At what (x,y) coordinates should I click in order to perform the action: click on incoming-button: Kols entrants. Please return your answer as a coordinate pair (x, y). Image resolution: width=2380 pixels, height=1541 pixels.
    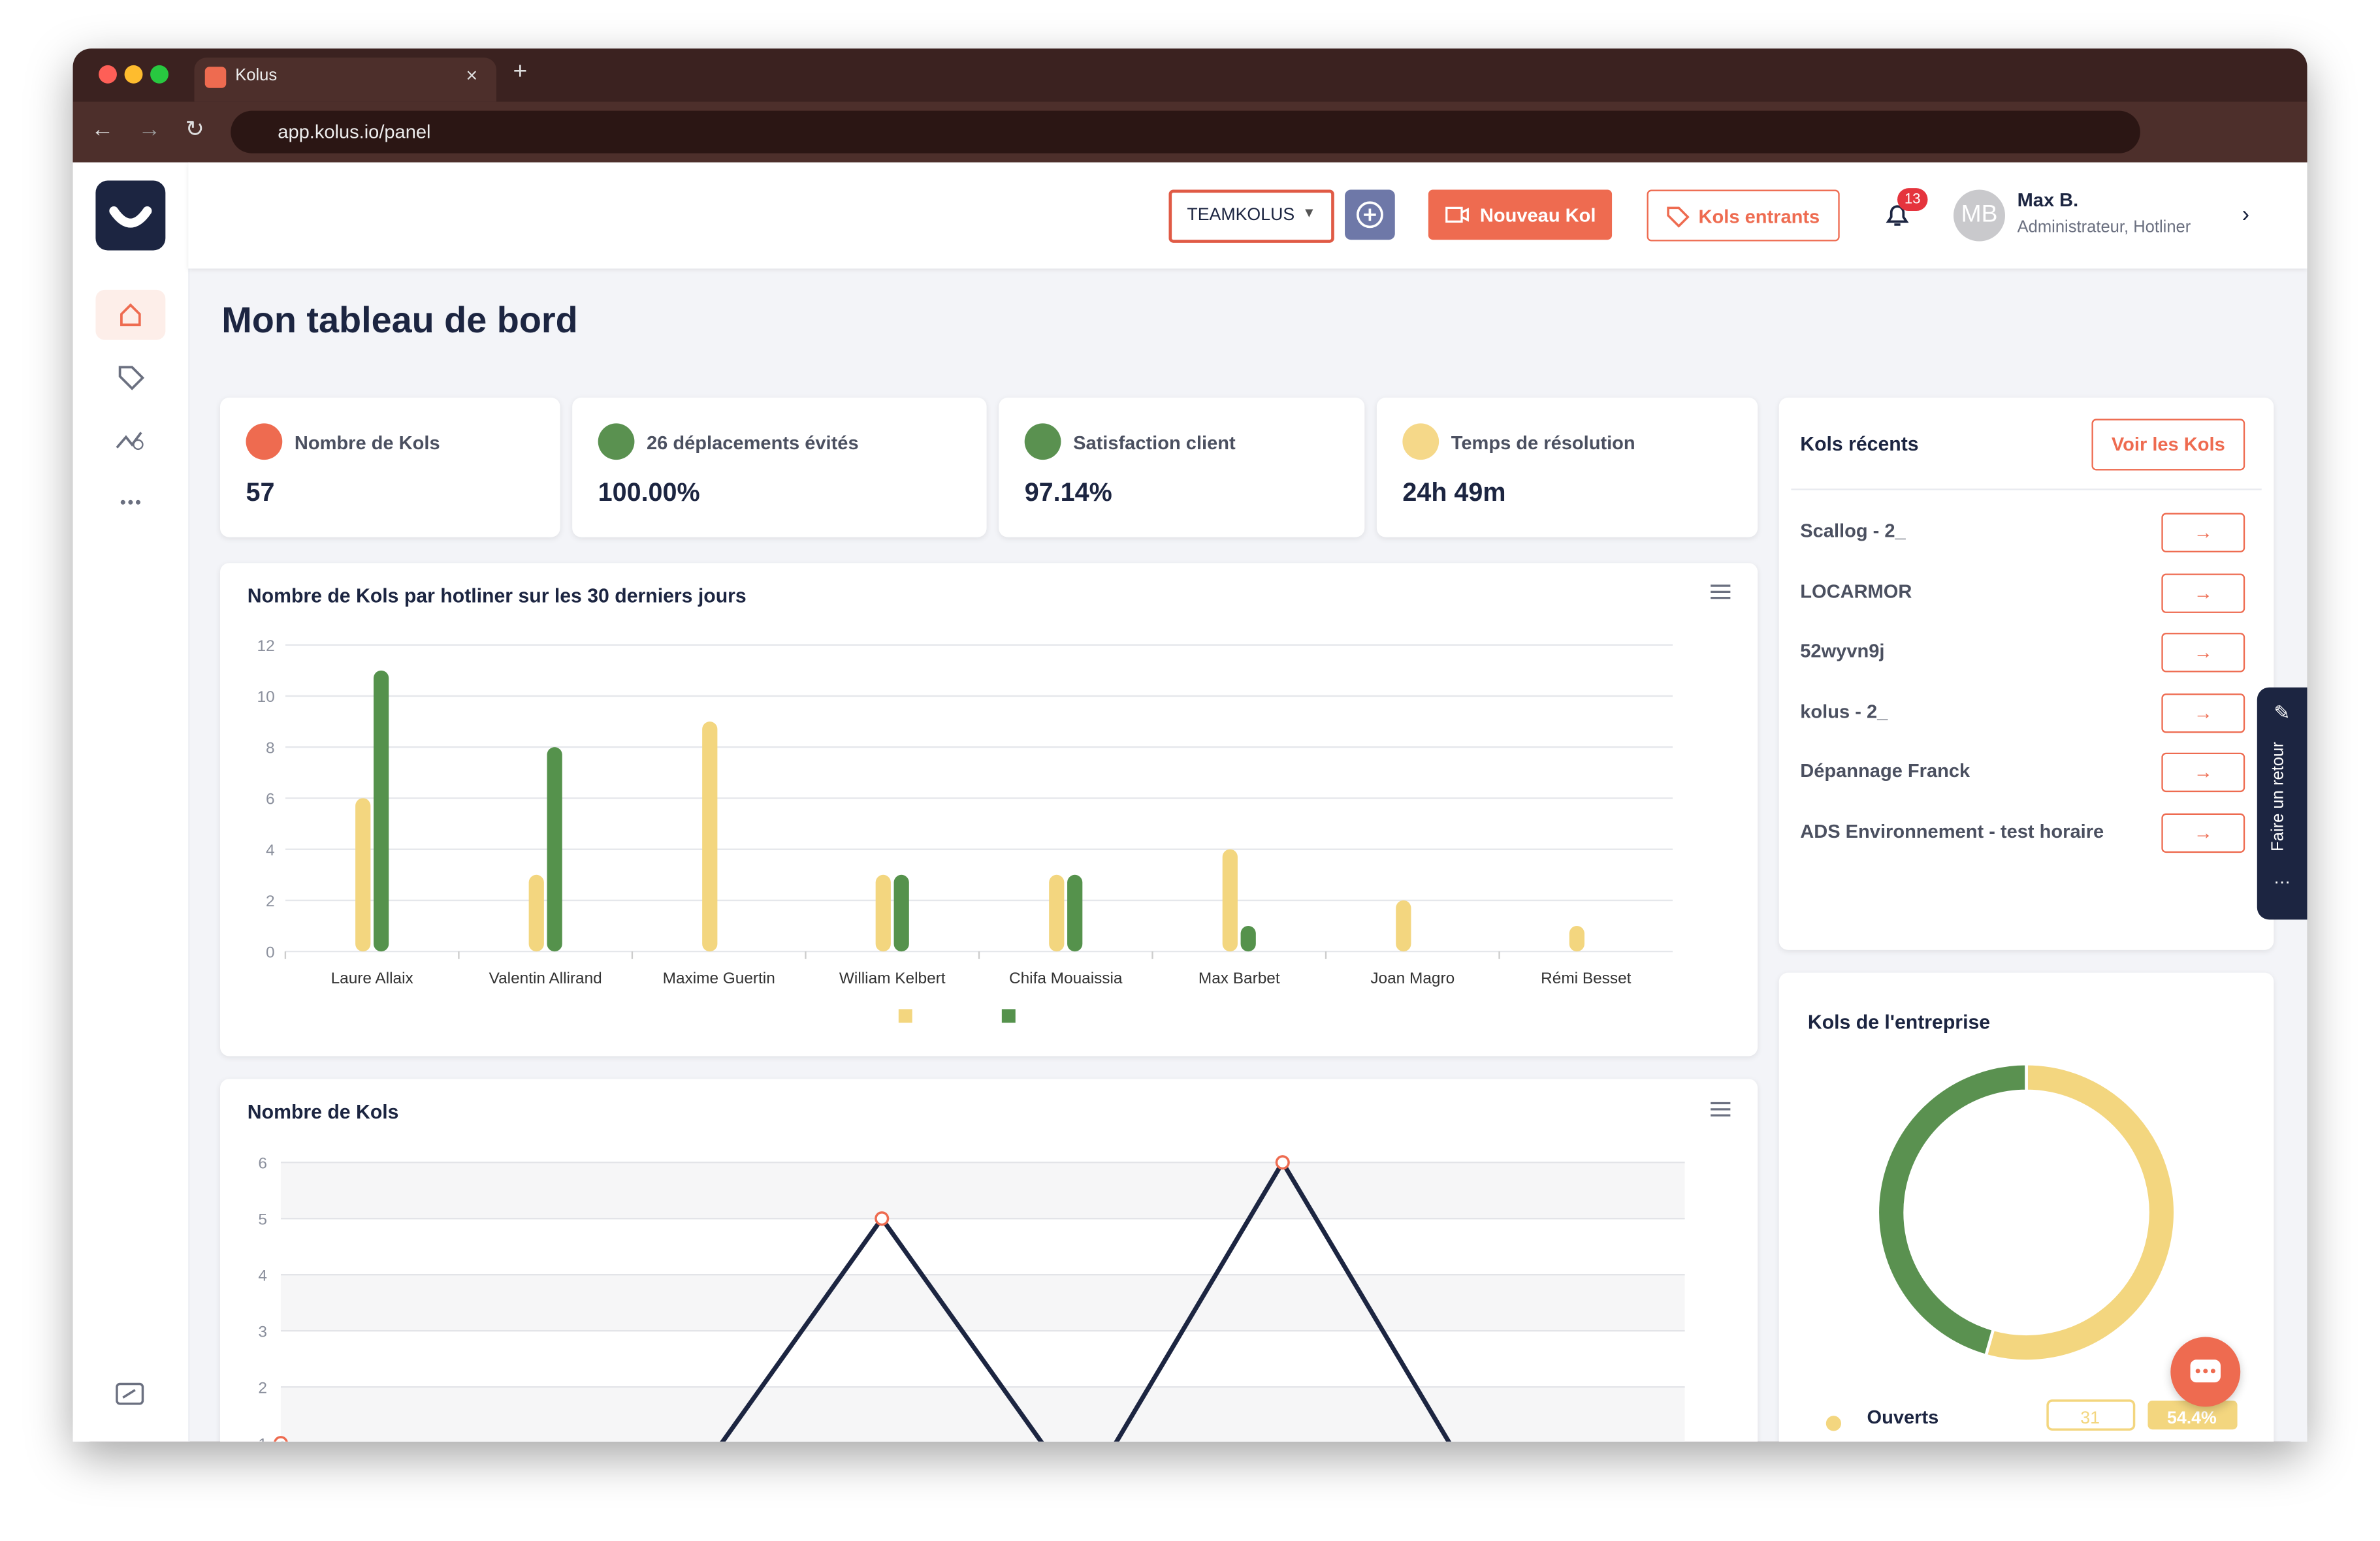
    Looking at the image, I should click on (1743, 215).